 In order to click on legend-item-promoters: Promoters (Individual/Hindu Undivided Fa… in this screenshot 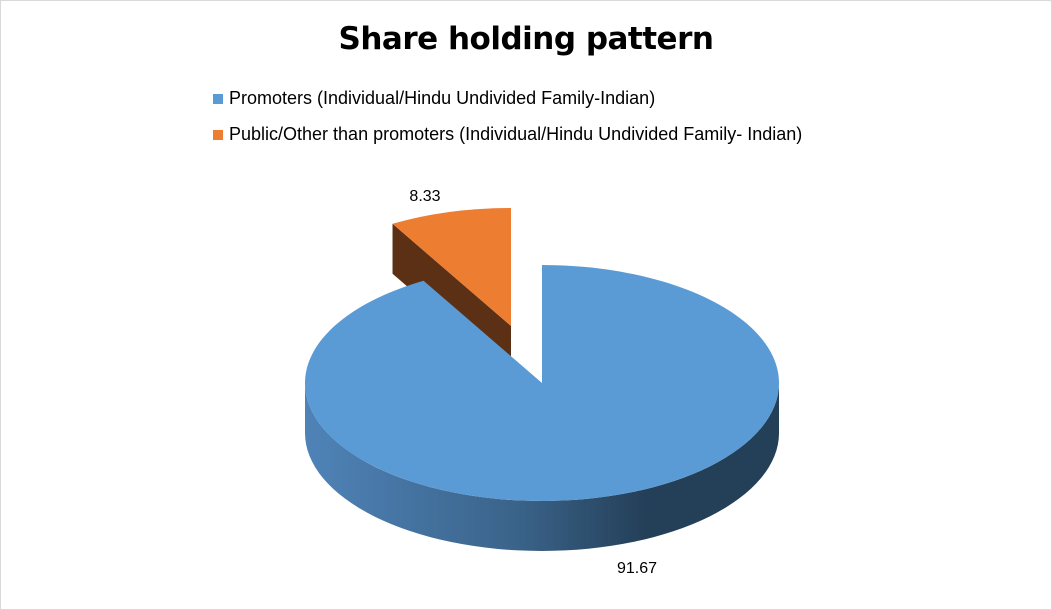, I will do `click(434, 98)`.